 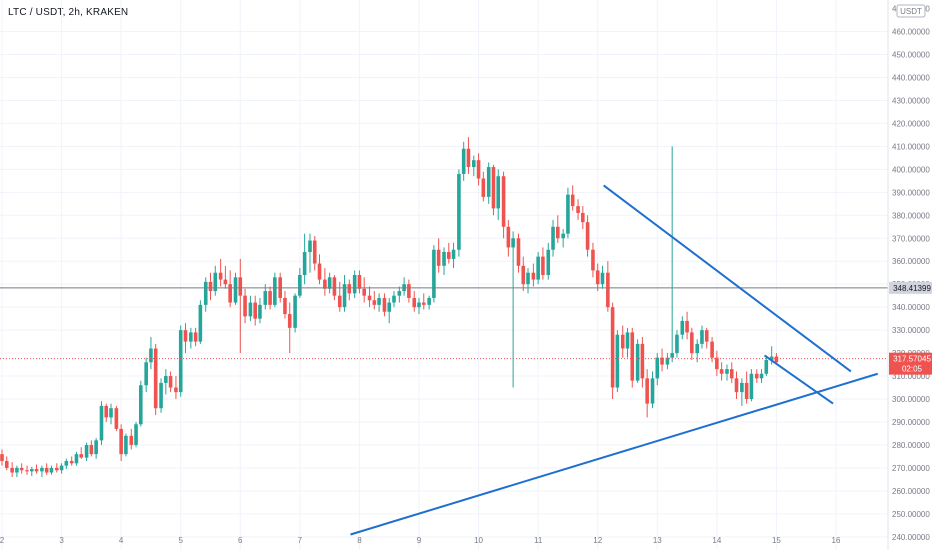 I want to click on x-tick-label: 7, so click(x=300, y=540).